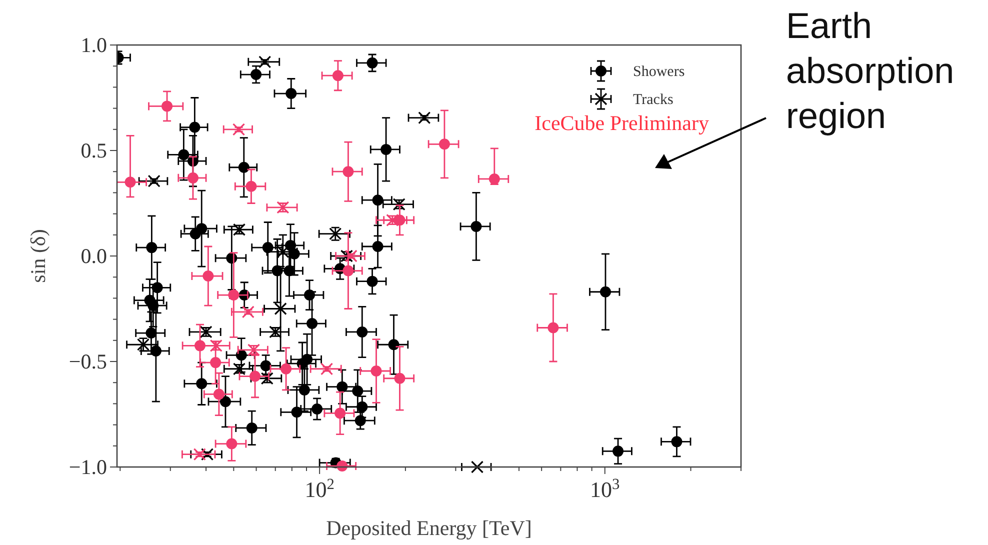 Image resolution: width=988 pixels, height=545 pixels. I want to click on legend-label: Tracks, so click(653, 100).